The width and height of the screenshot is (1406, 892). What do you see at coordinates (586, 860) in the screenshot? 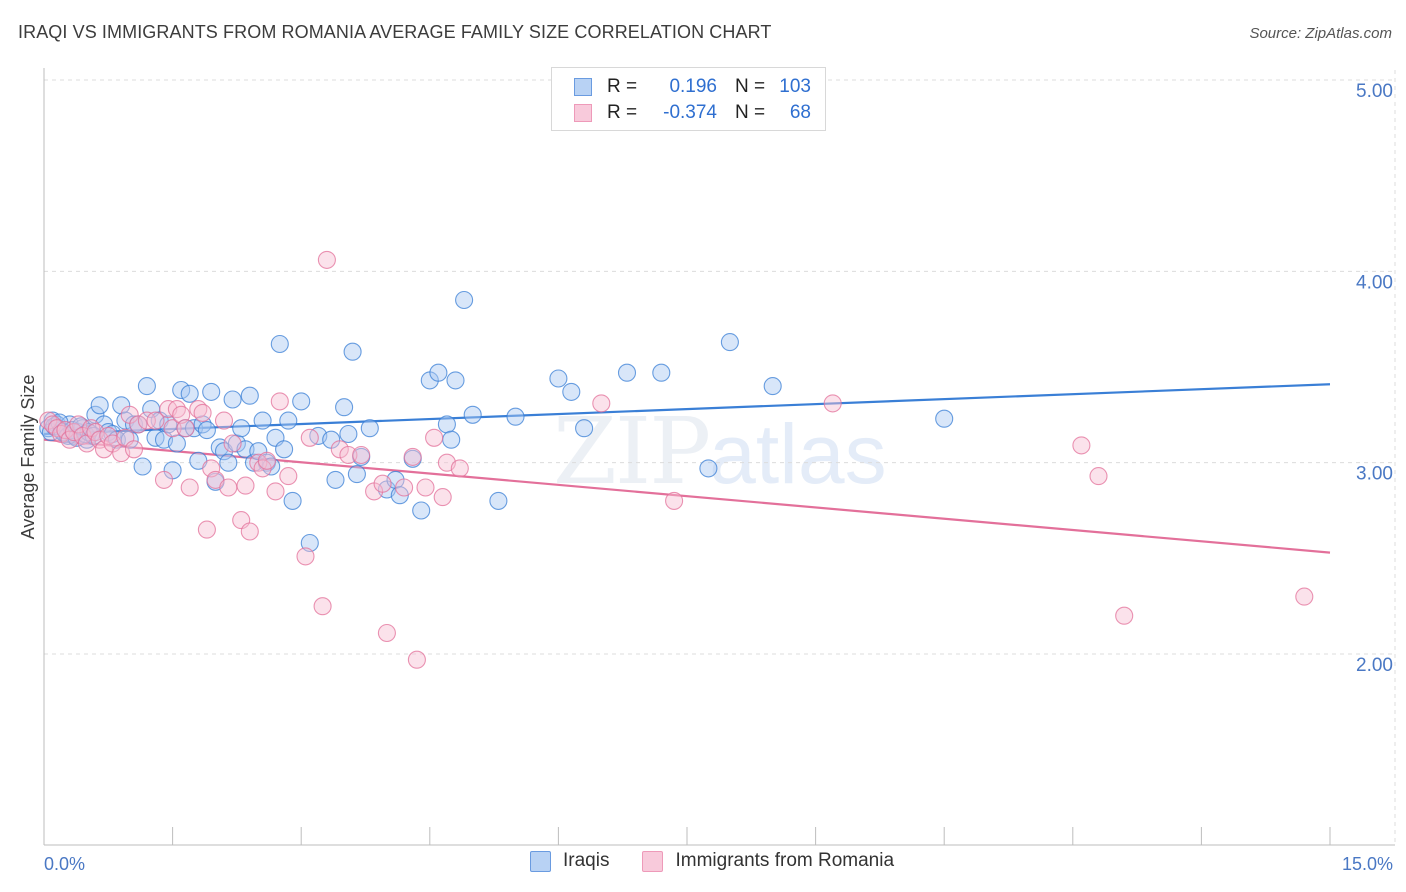
I see `legend-label-iraqis: Iraqis` at bounding box center [586, 860].